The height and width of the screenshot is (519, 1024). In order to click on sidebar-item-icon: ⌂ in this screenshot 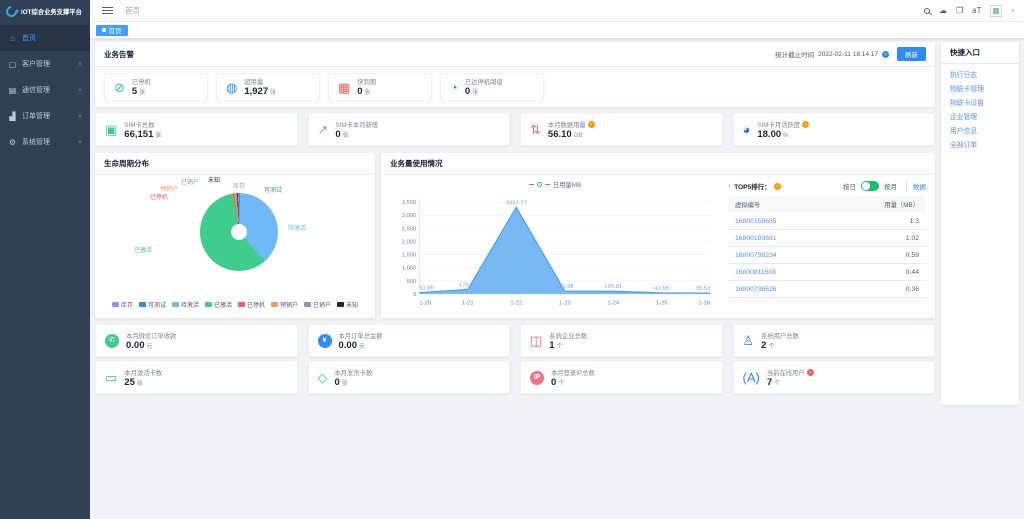, I will do `click(12, 38)`.